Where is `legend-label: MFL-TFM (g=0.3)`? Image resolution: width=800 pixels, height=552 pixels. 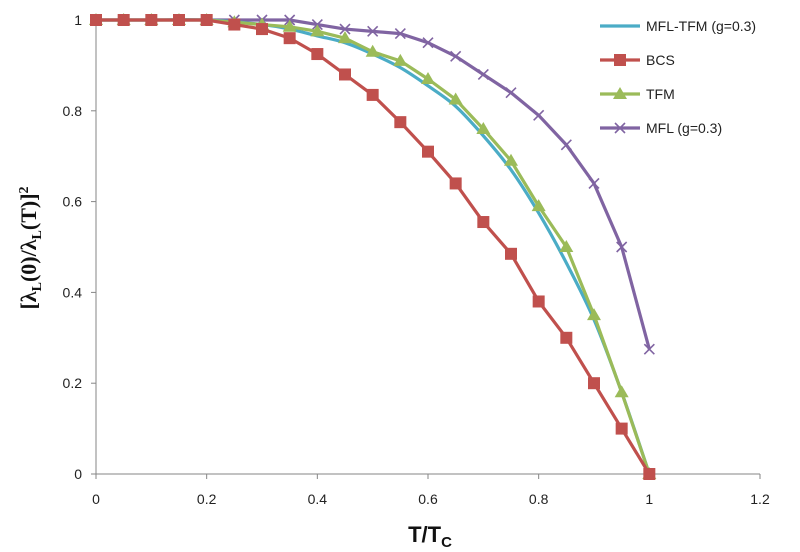
legend-label: MFL-TFM (g=0.3) is located at coordinates (701, 26).